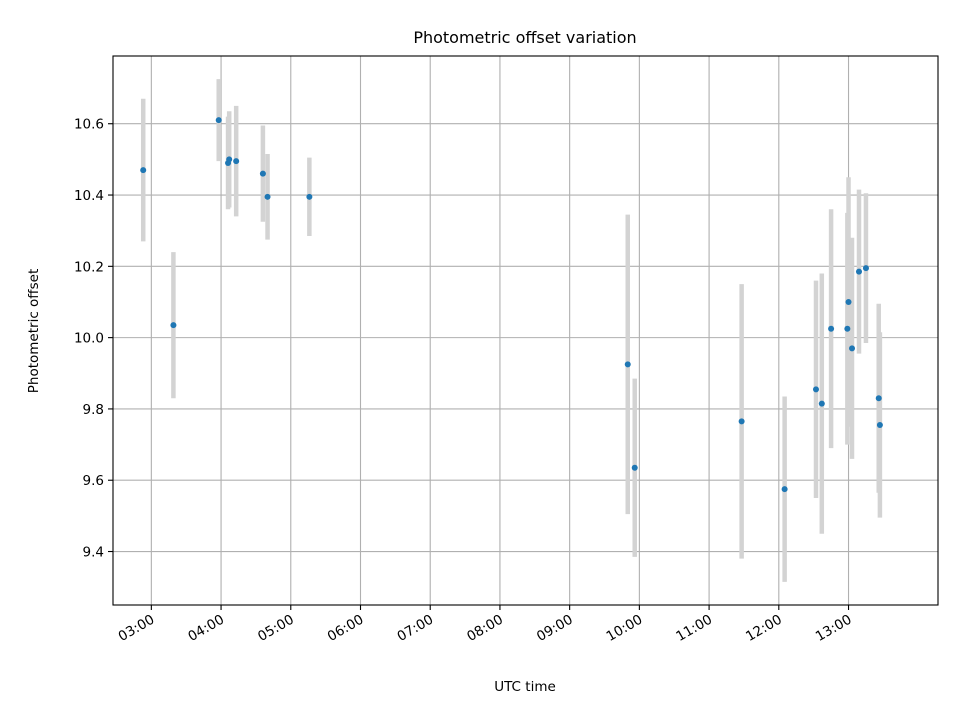 The image size is (960, 720). I want to click on y-axis-label: Photometric offset, so click(34, 331).